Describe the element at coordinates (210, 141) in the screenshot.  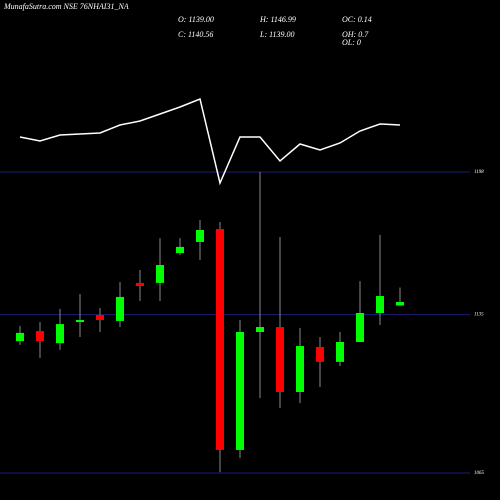
I see `indicator-line` at that location.